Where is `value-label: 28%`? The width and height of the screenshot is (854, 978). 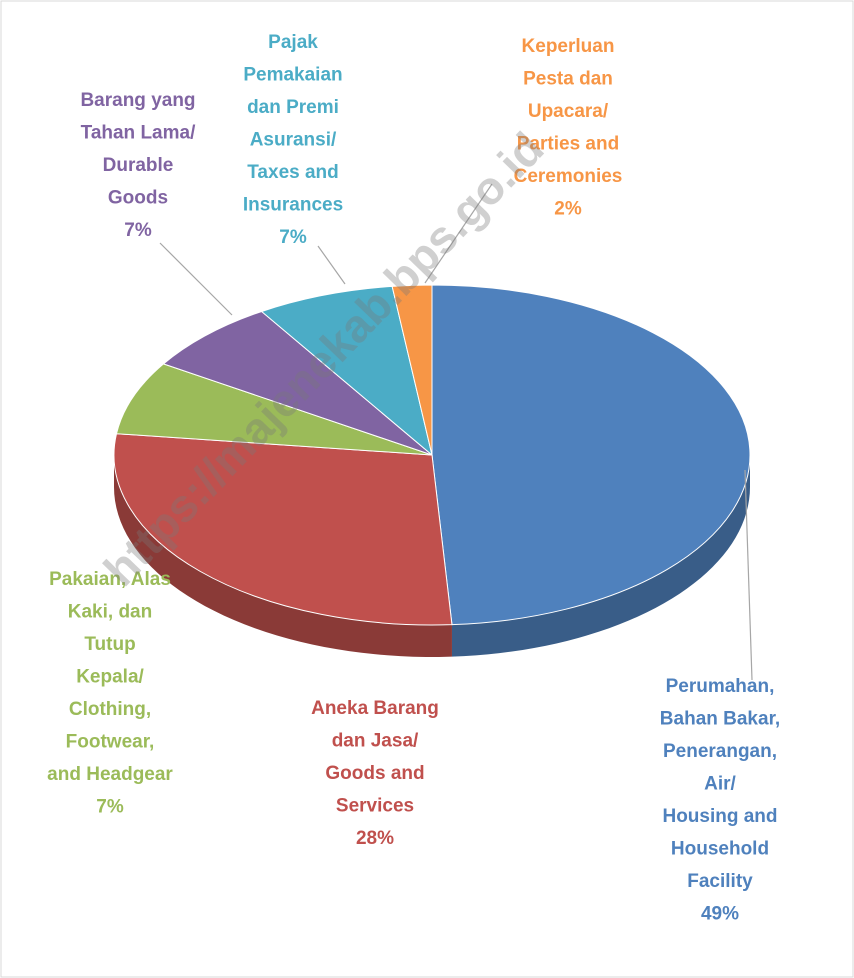 value-label: 28% is located at coordinates (375, 838).